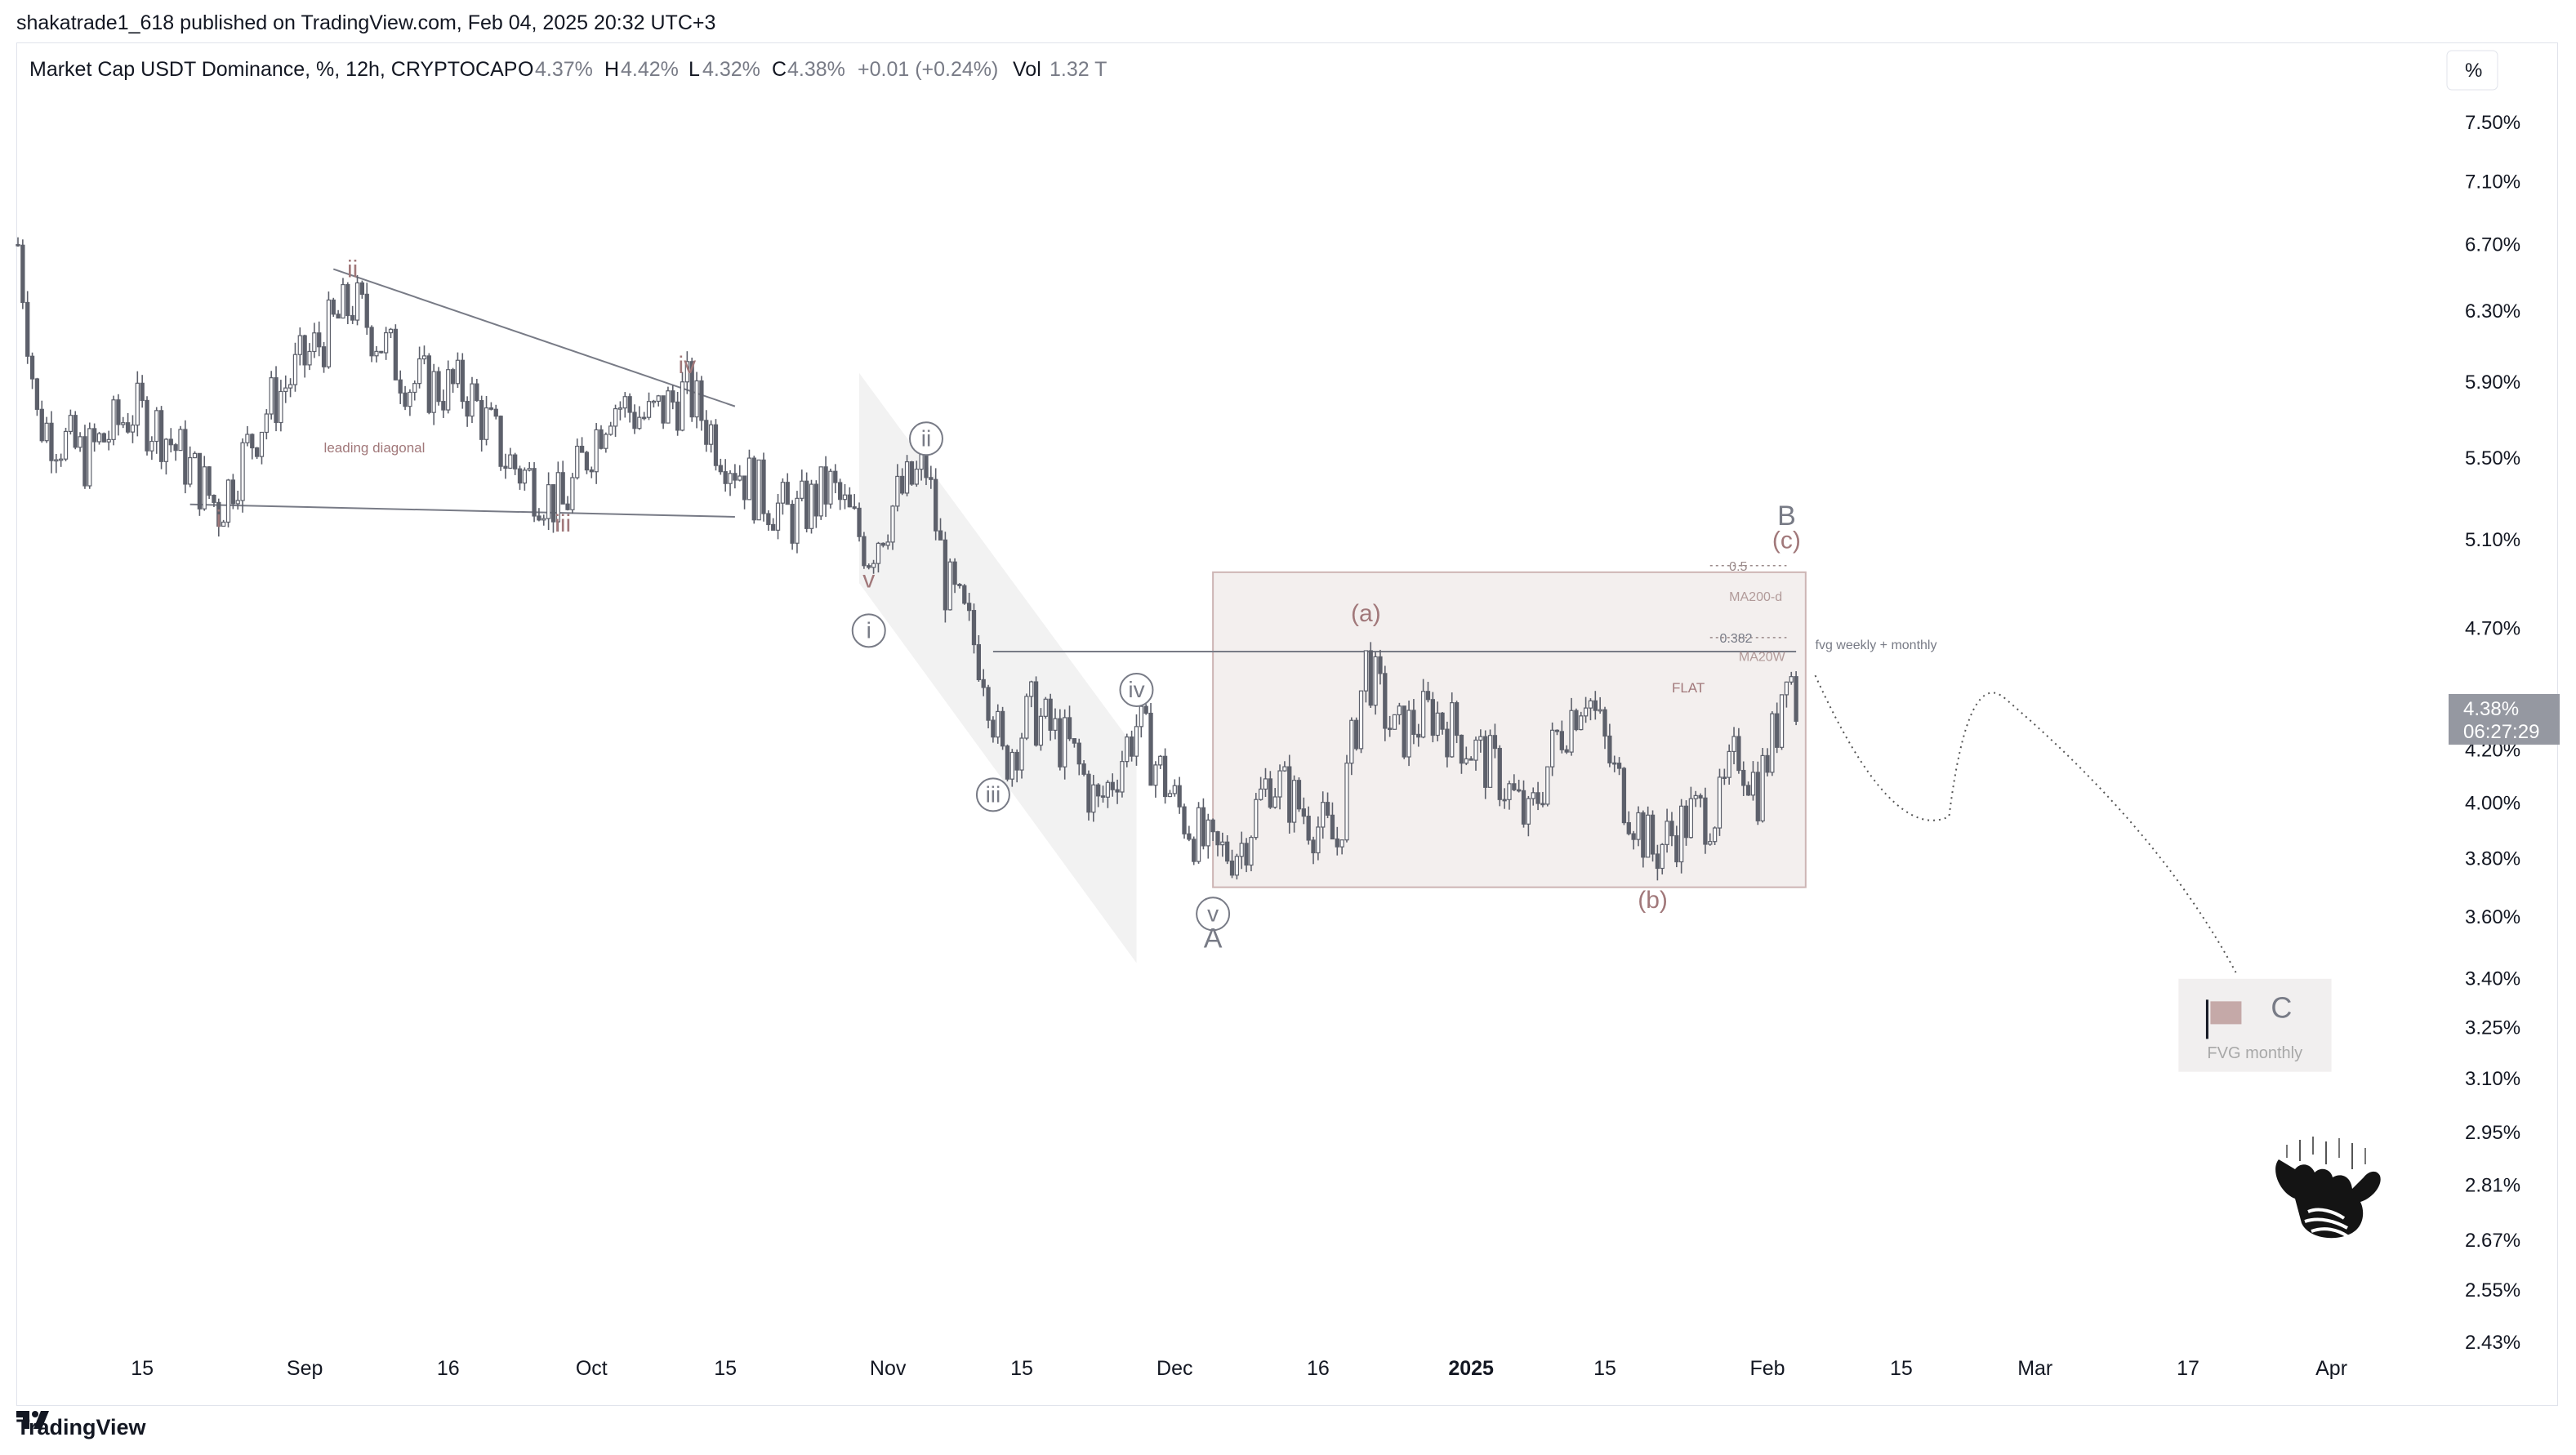  I want to click on diagonal-upper-trendline, so click(534, 337).